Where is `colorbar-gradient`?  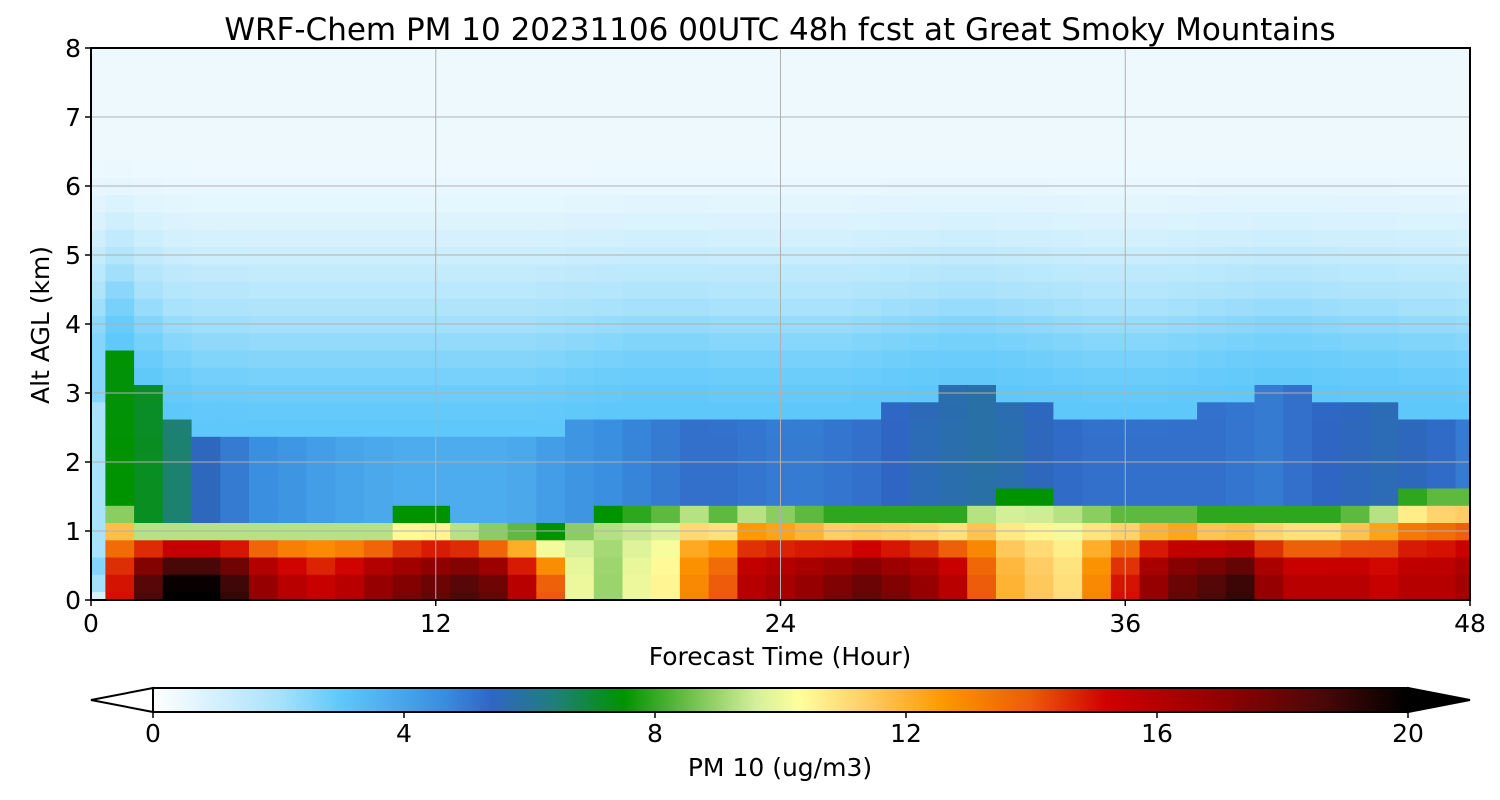 colorbar-gradient is located at coordinates (780, 700).